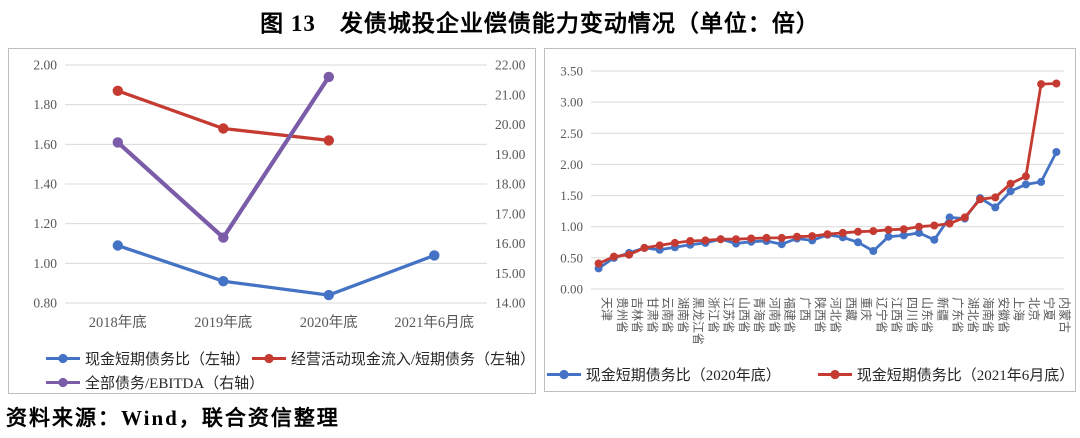  Describe the element at coordinates (881, 315) in the screenshot. I see `x-axis-category-label: 辽宁省` at that location.